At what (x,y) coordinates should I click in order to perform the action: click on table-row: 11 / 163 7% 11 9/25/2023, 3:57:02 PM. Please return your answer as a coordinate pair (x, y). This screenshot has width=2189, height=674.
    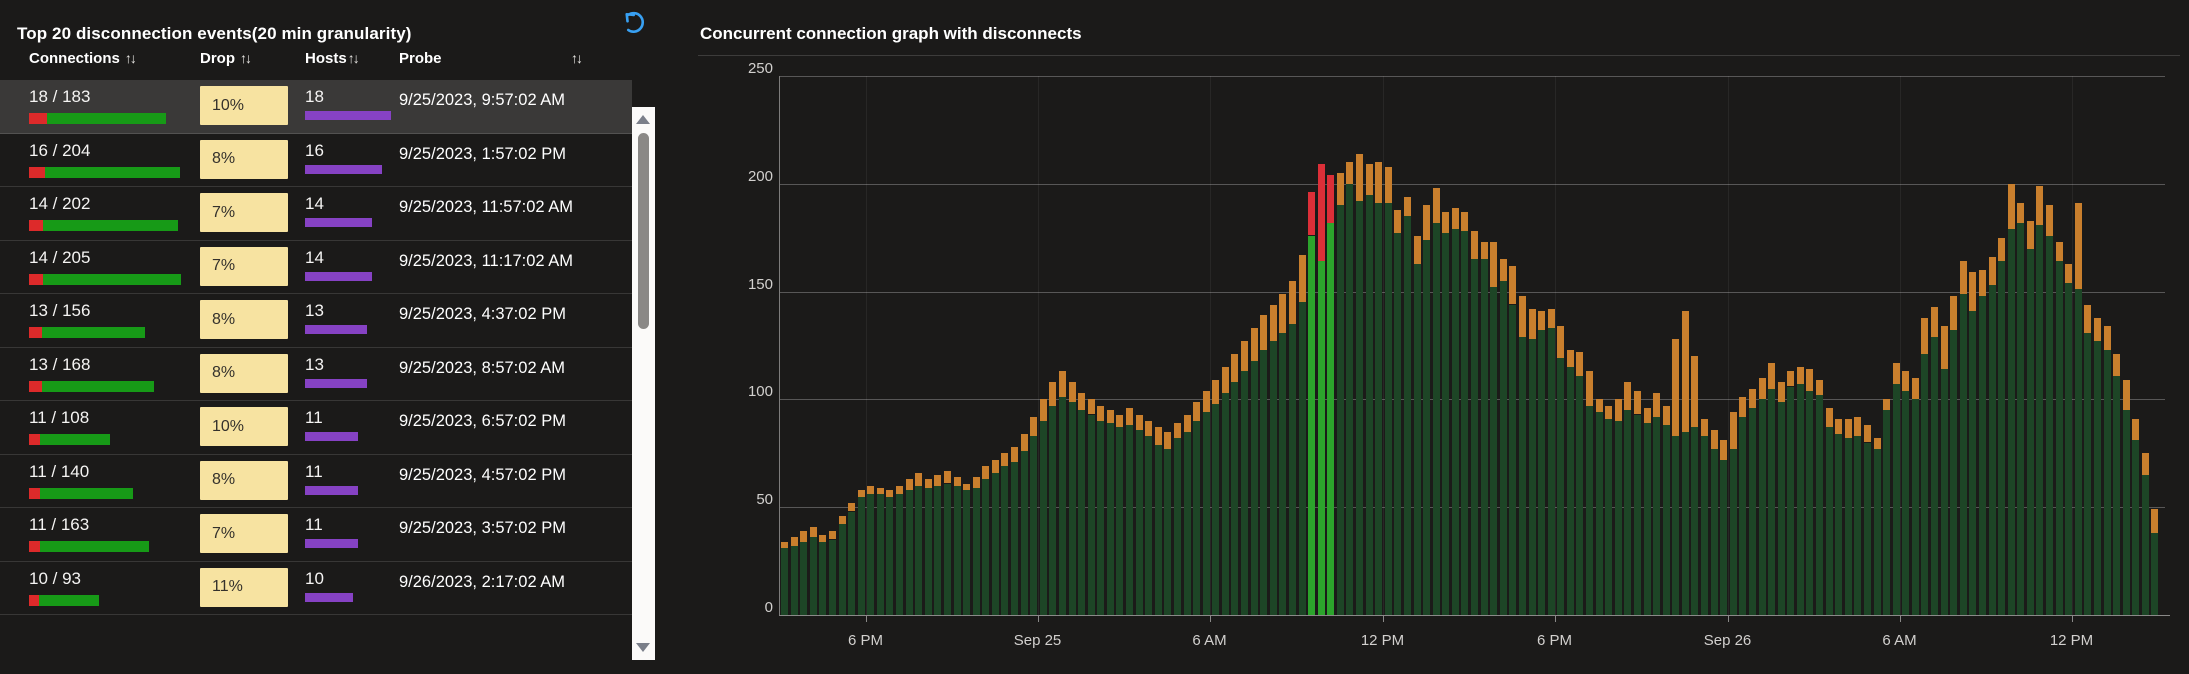
    Looking at the image, I should click on (316, 535).